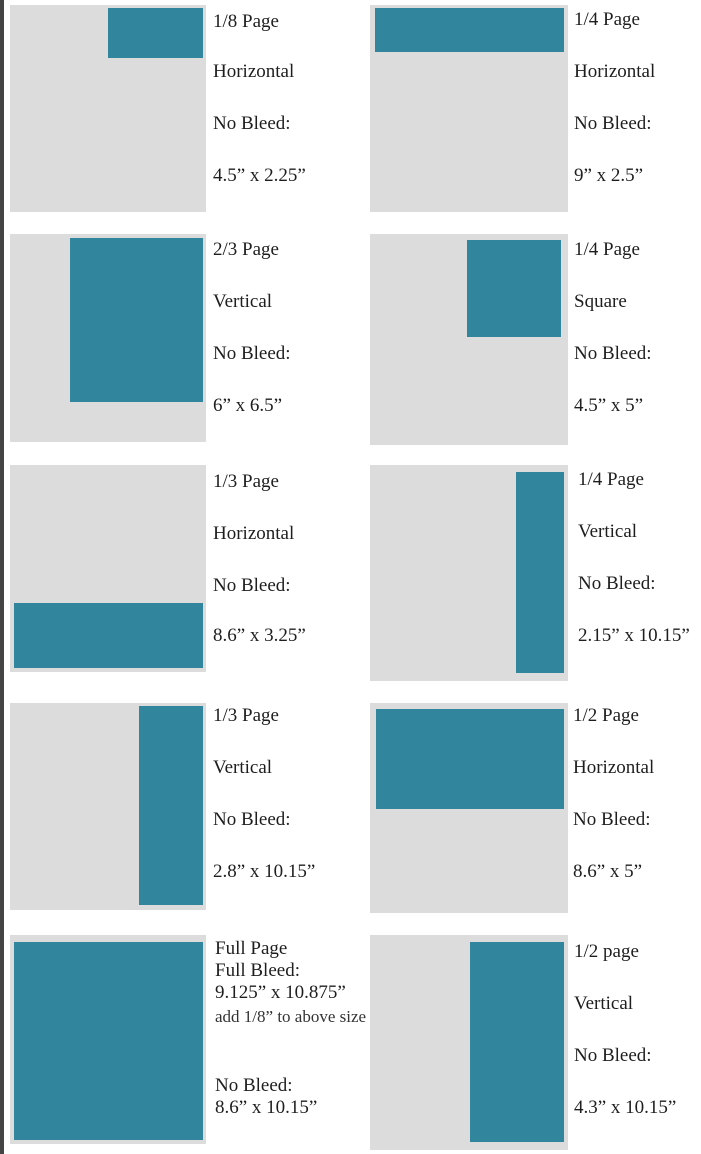 The height and width of the screenshot is (1154, 701). Describe the element at coordinates (155, 33) in the screenshot. I see `ad-area-1-8-horizontal` at that location.